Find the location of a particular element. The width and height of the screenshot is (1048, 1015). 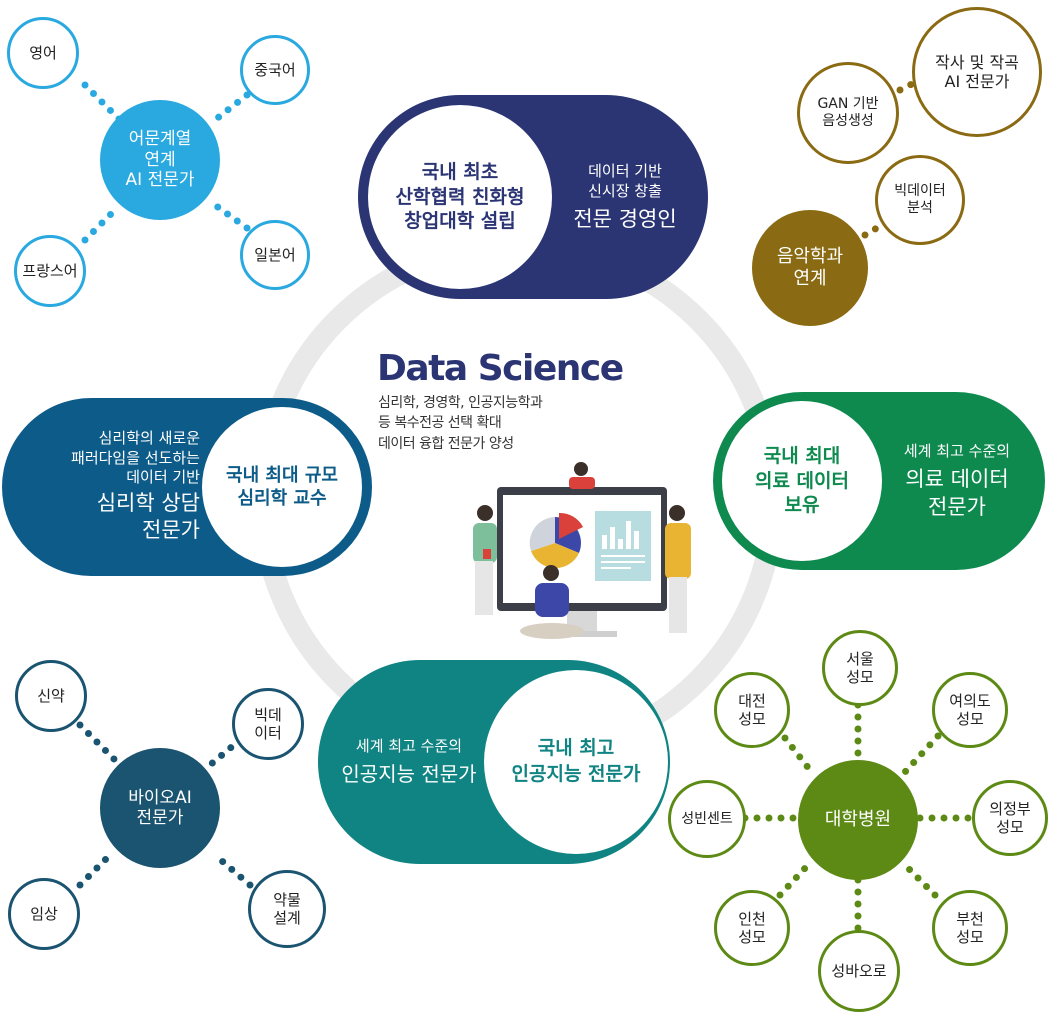

node-label: 성바오로 is located at coordinates (859, 971).